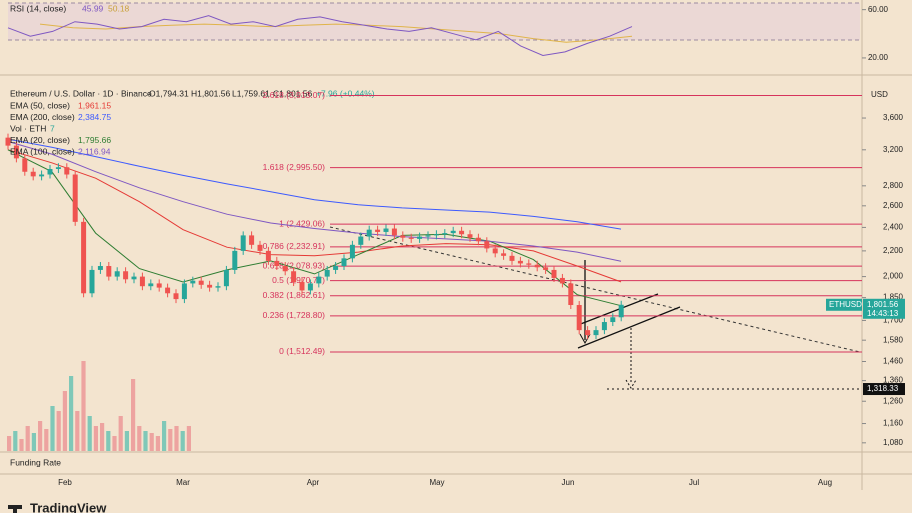 This screenshot has width=912, height=513. What do you see at coordinates (93, 8) in the screenshot?
I see `rsi-value: 45.99` at bounding box center [93, 8].